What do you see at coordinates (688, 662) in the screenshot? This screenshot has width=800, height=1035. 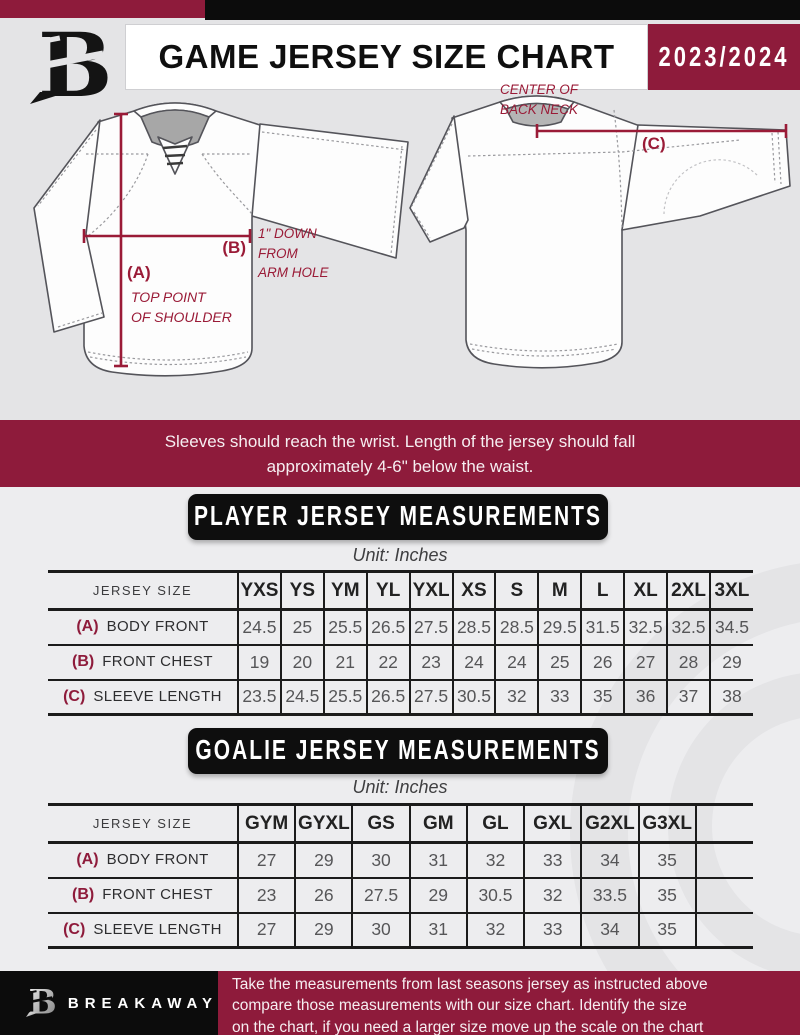 I see `measurement-value: 28` at bounding box center [688, 662].